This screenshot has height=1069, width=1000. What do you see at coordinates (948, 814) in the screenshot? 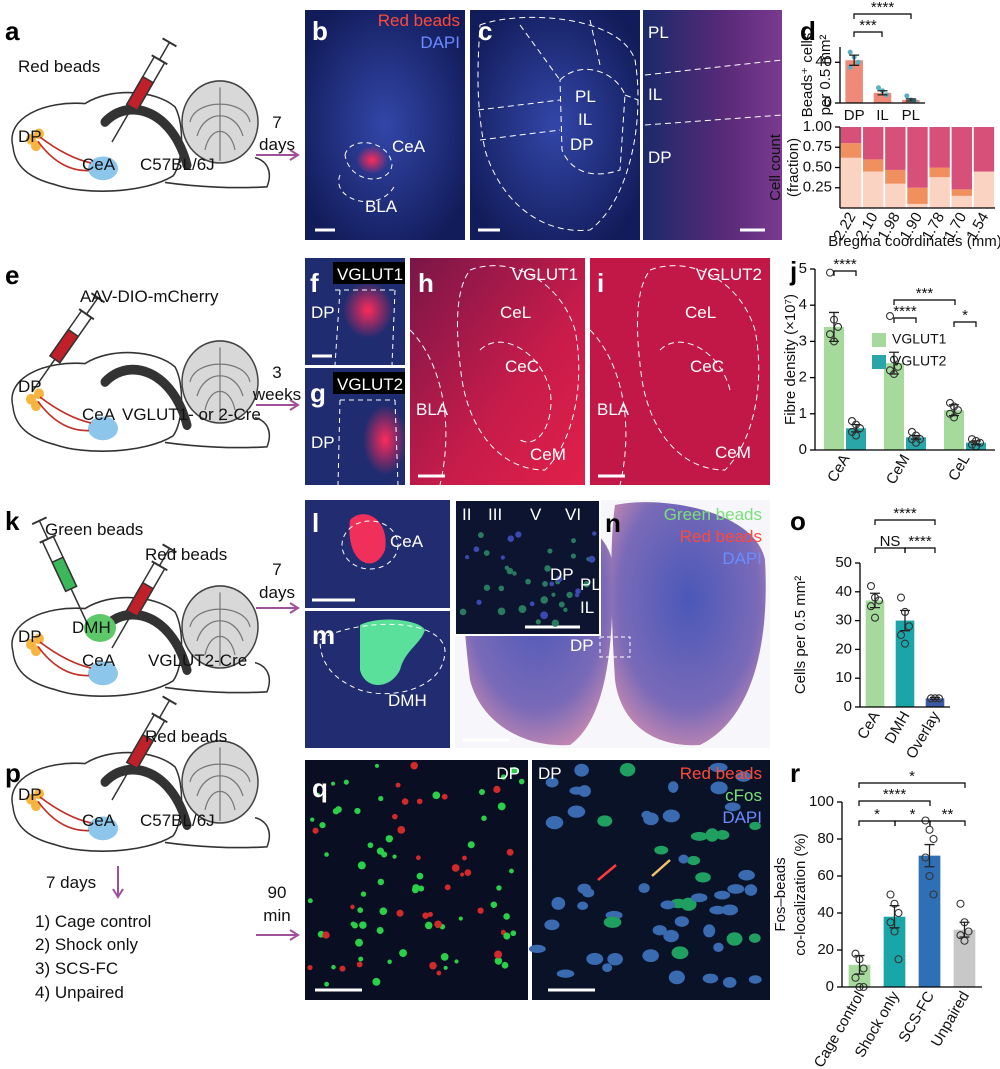
I see `significance-label: **` at bounding box center [948, 814].